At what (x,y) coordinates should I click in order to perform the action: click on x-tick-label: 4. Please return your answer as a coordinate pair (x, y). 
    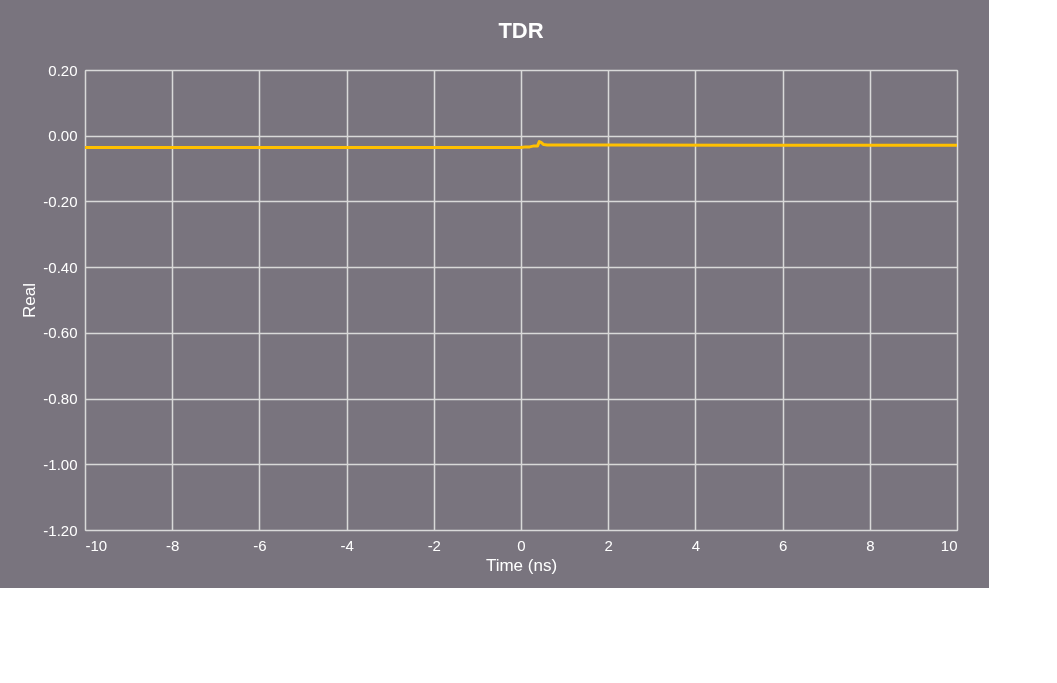
    Looking at the image, I should click on (696, 545).